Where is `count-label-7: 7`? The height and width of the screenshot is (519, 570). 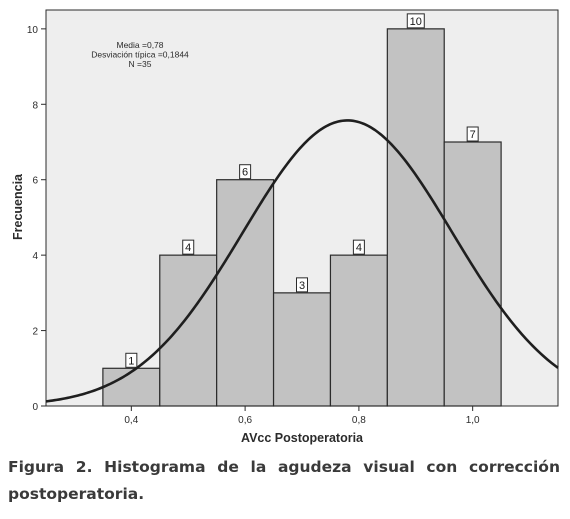 count-label-7: 7 is located at coordinates (473, 135).